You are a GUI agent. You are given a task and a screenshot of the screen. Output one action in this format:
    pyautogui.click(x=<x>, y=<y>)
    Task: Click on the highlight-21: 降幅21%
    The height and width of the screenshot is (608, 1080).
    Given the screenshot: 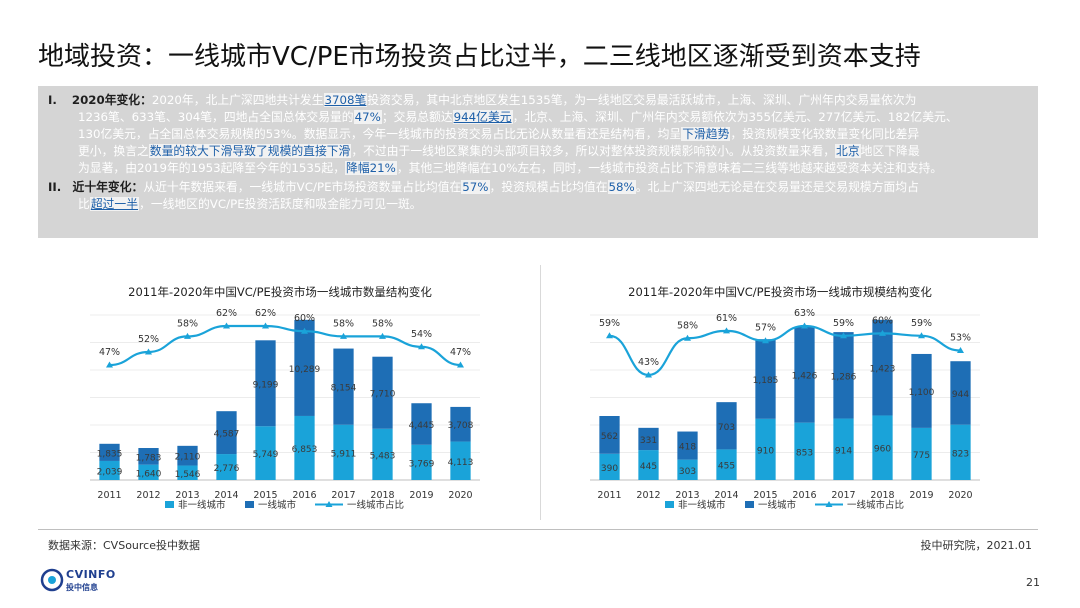 What is the action you would take?
    pyautogui.click(x=371, y=168)
    